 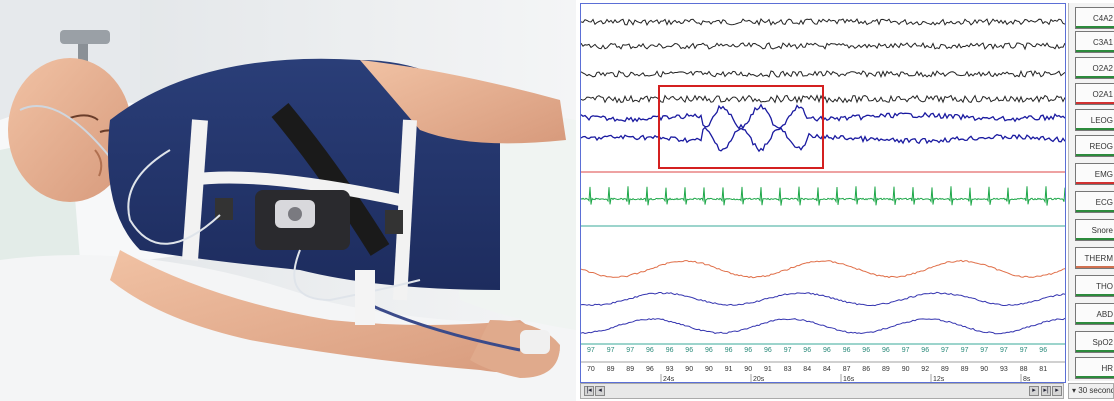 I want to click on channel-label-emg: EMG, so click(x=1094, y=174).